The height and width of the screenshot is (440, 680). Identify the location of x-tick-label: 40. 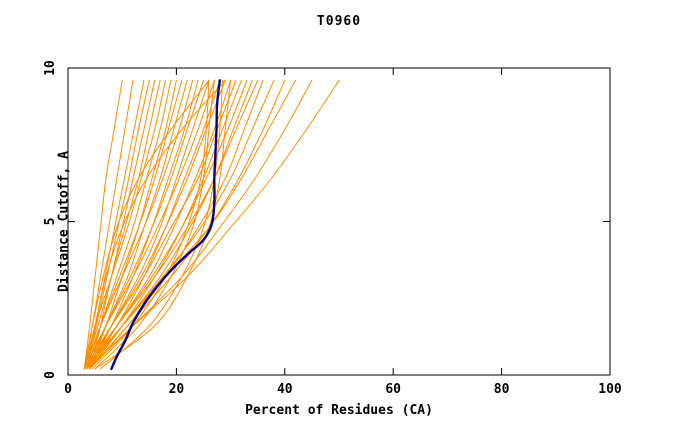
(285, 389).